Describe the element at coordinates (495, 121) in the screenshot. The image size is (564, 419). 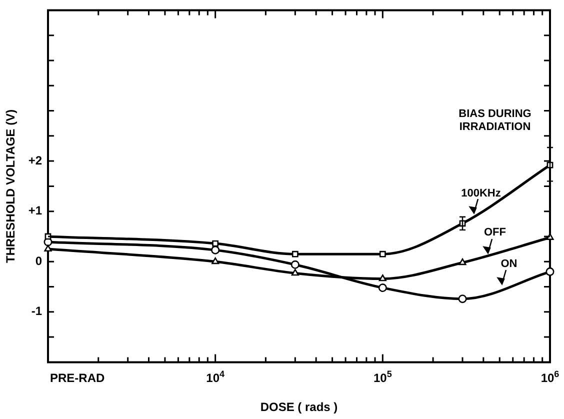
I see `legend-title: BIAS DURING IRRADIATION` at that location.